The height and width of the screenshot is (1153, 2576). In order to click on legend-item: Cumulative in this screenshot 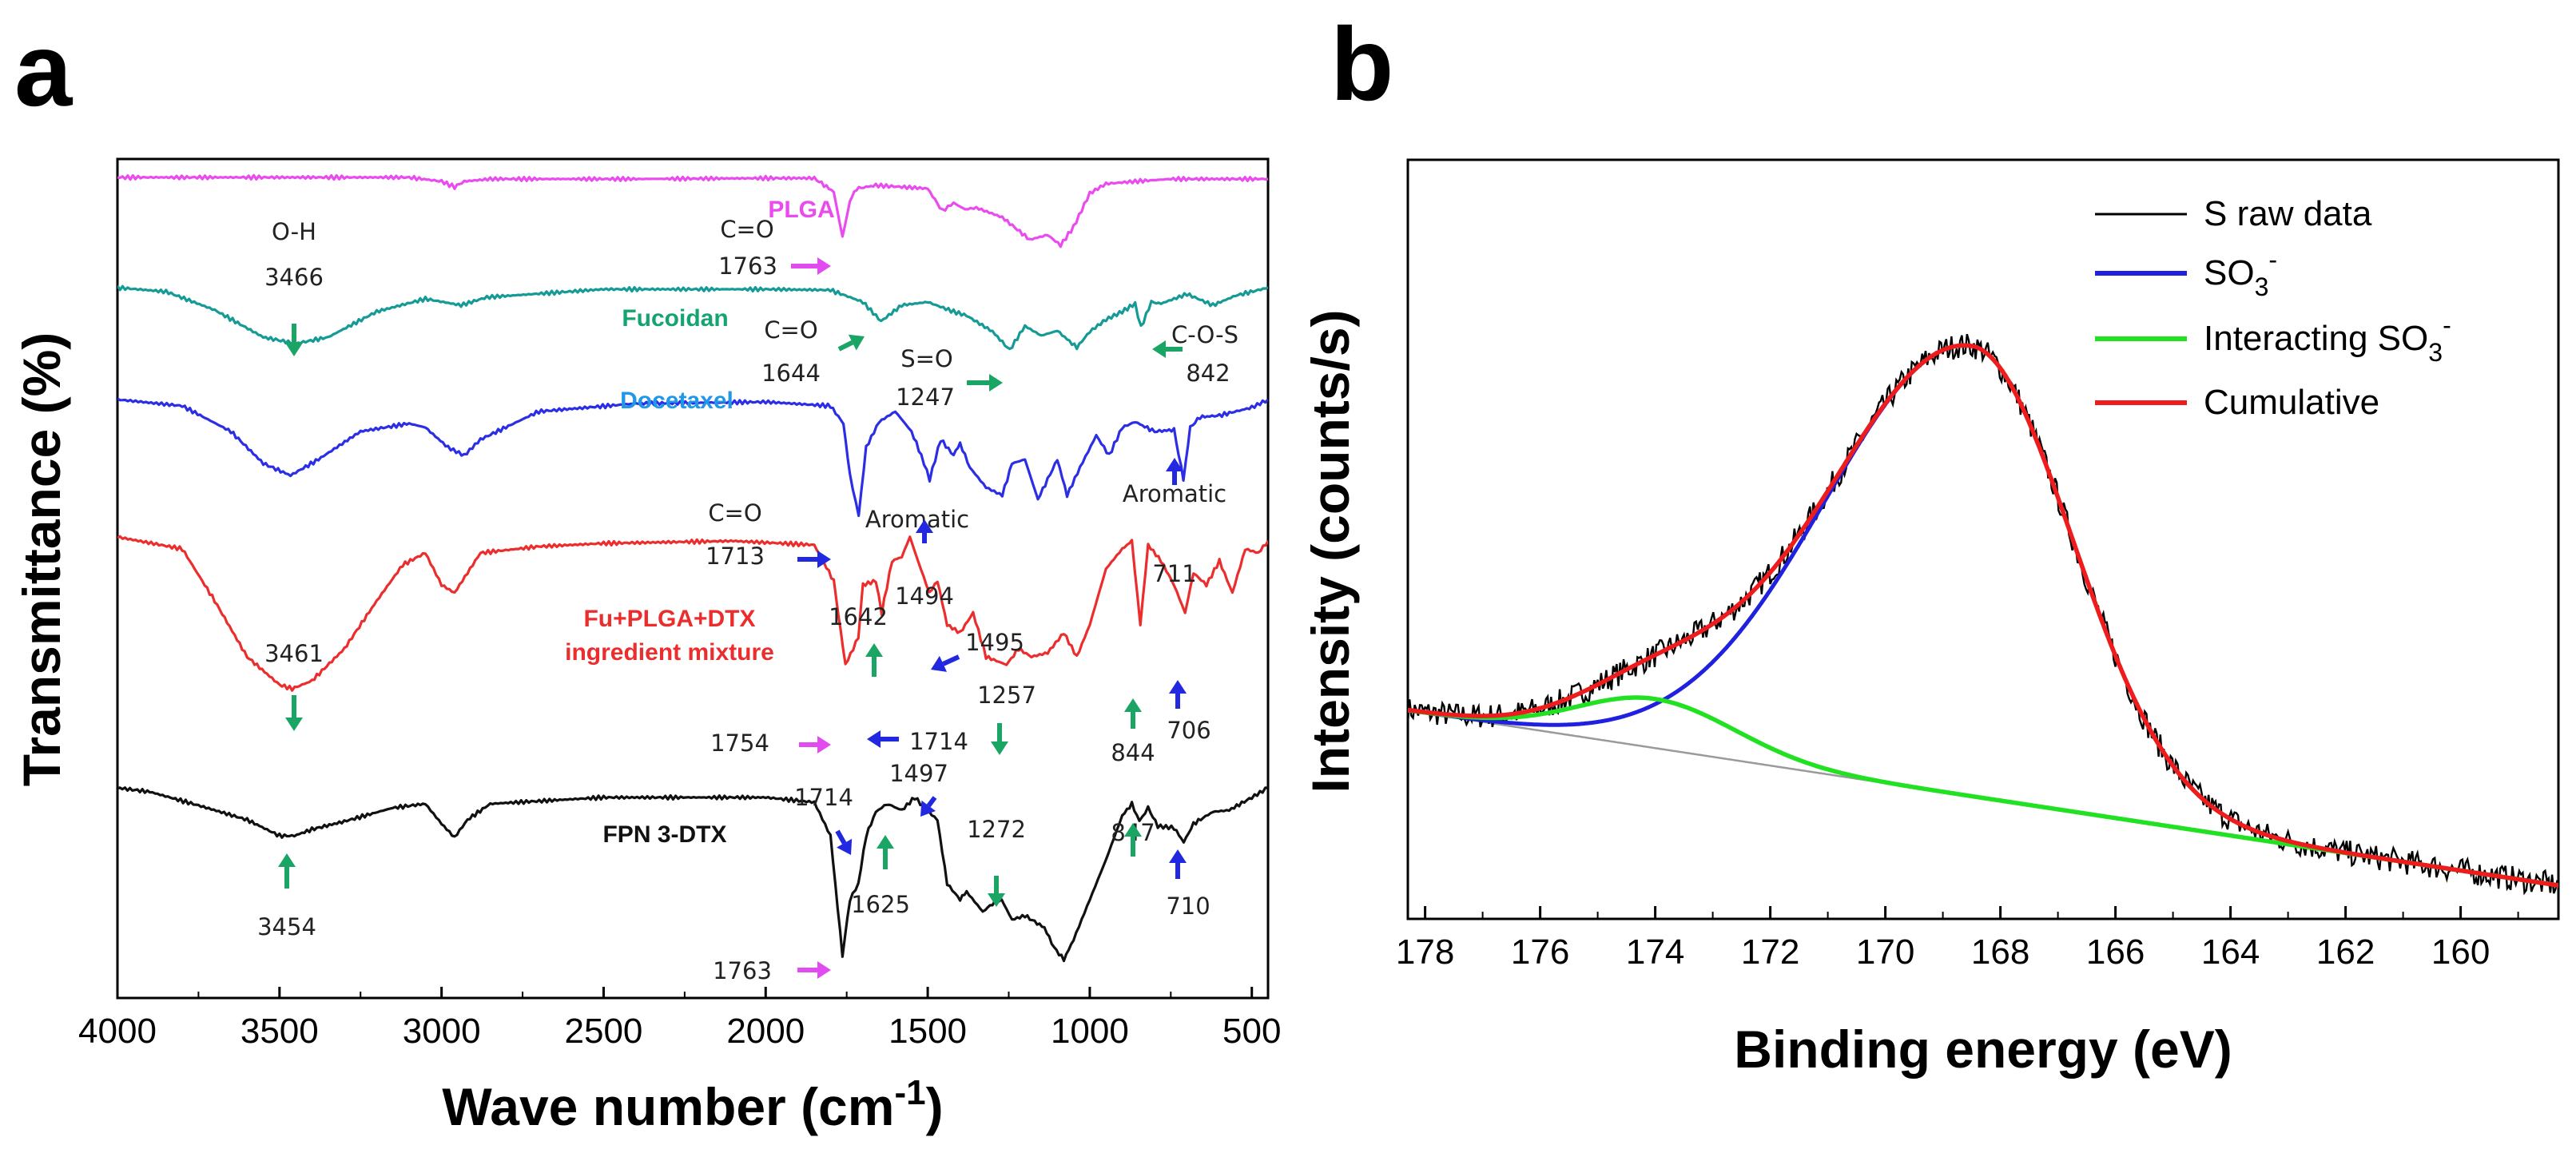, I will do `click(2237, 402)`.